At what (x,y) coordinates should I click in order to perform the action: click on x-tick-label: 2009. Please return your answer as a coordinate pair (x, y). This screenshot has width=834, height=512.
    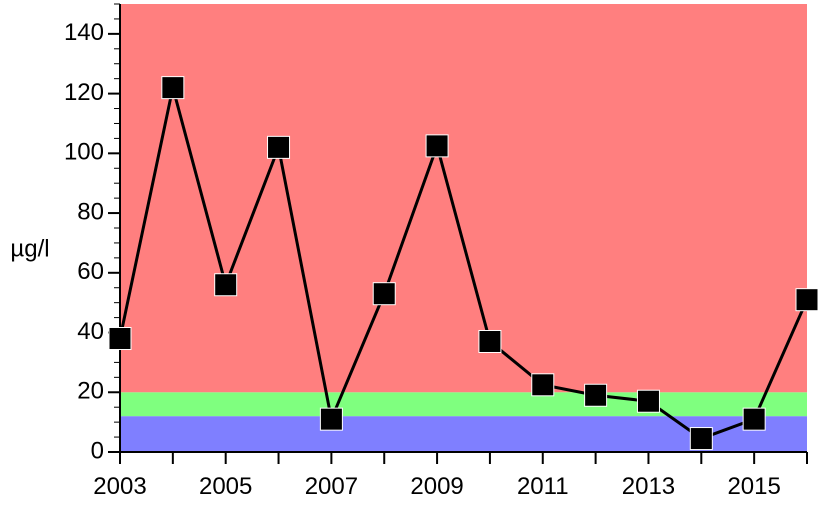
    Looking at the image, I should click on (436, 486).